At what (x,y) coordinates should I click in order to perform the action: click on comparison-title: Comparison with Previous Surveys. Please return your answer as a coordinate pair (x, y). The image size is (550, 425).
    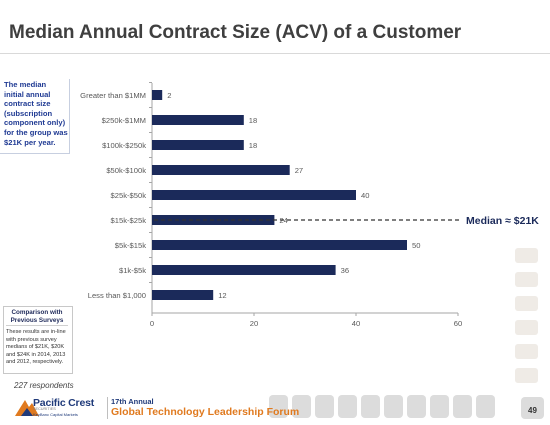
    Looking at the image, I should click on (37, 316).